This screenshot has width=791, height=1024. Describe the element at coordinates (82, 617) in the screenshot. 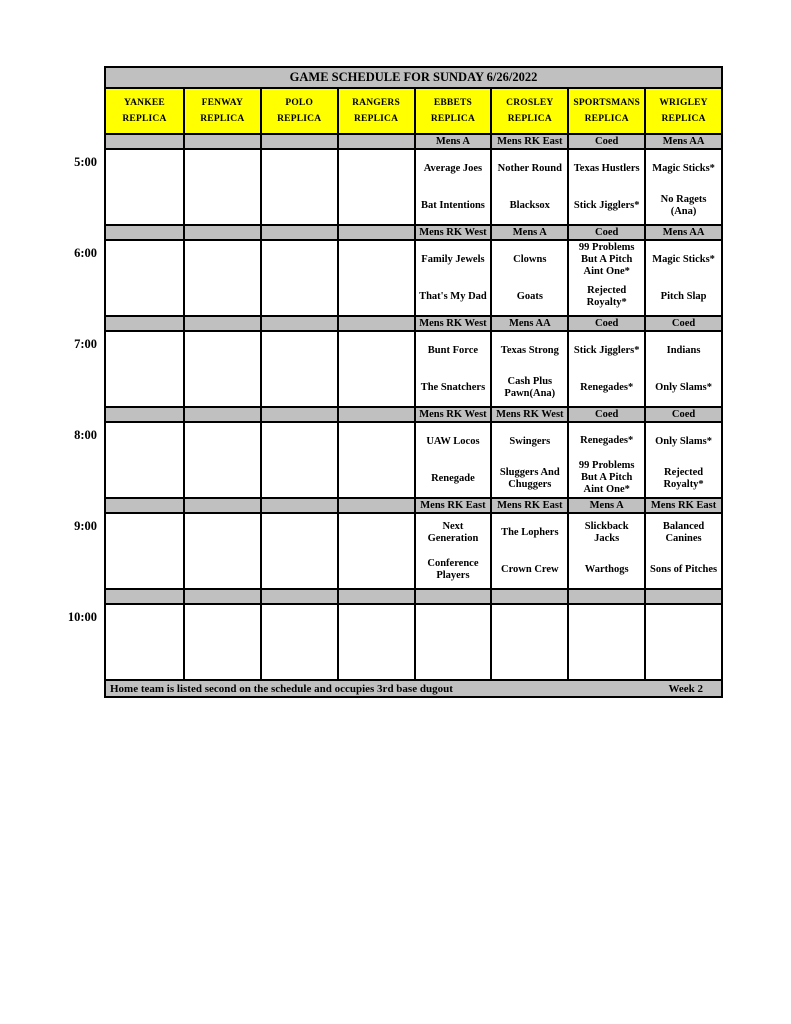

I see `time-label: 10:00` at that location.